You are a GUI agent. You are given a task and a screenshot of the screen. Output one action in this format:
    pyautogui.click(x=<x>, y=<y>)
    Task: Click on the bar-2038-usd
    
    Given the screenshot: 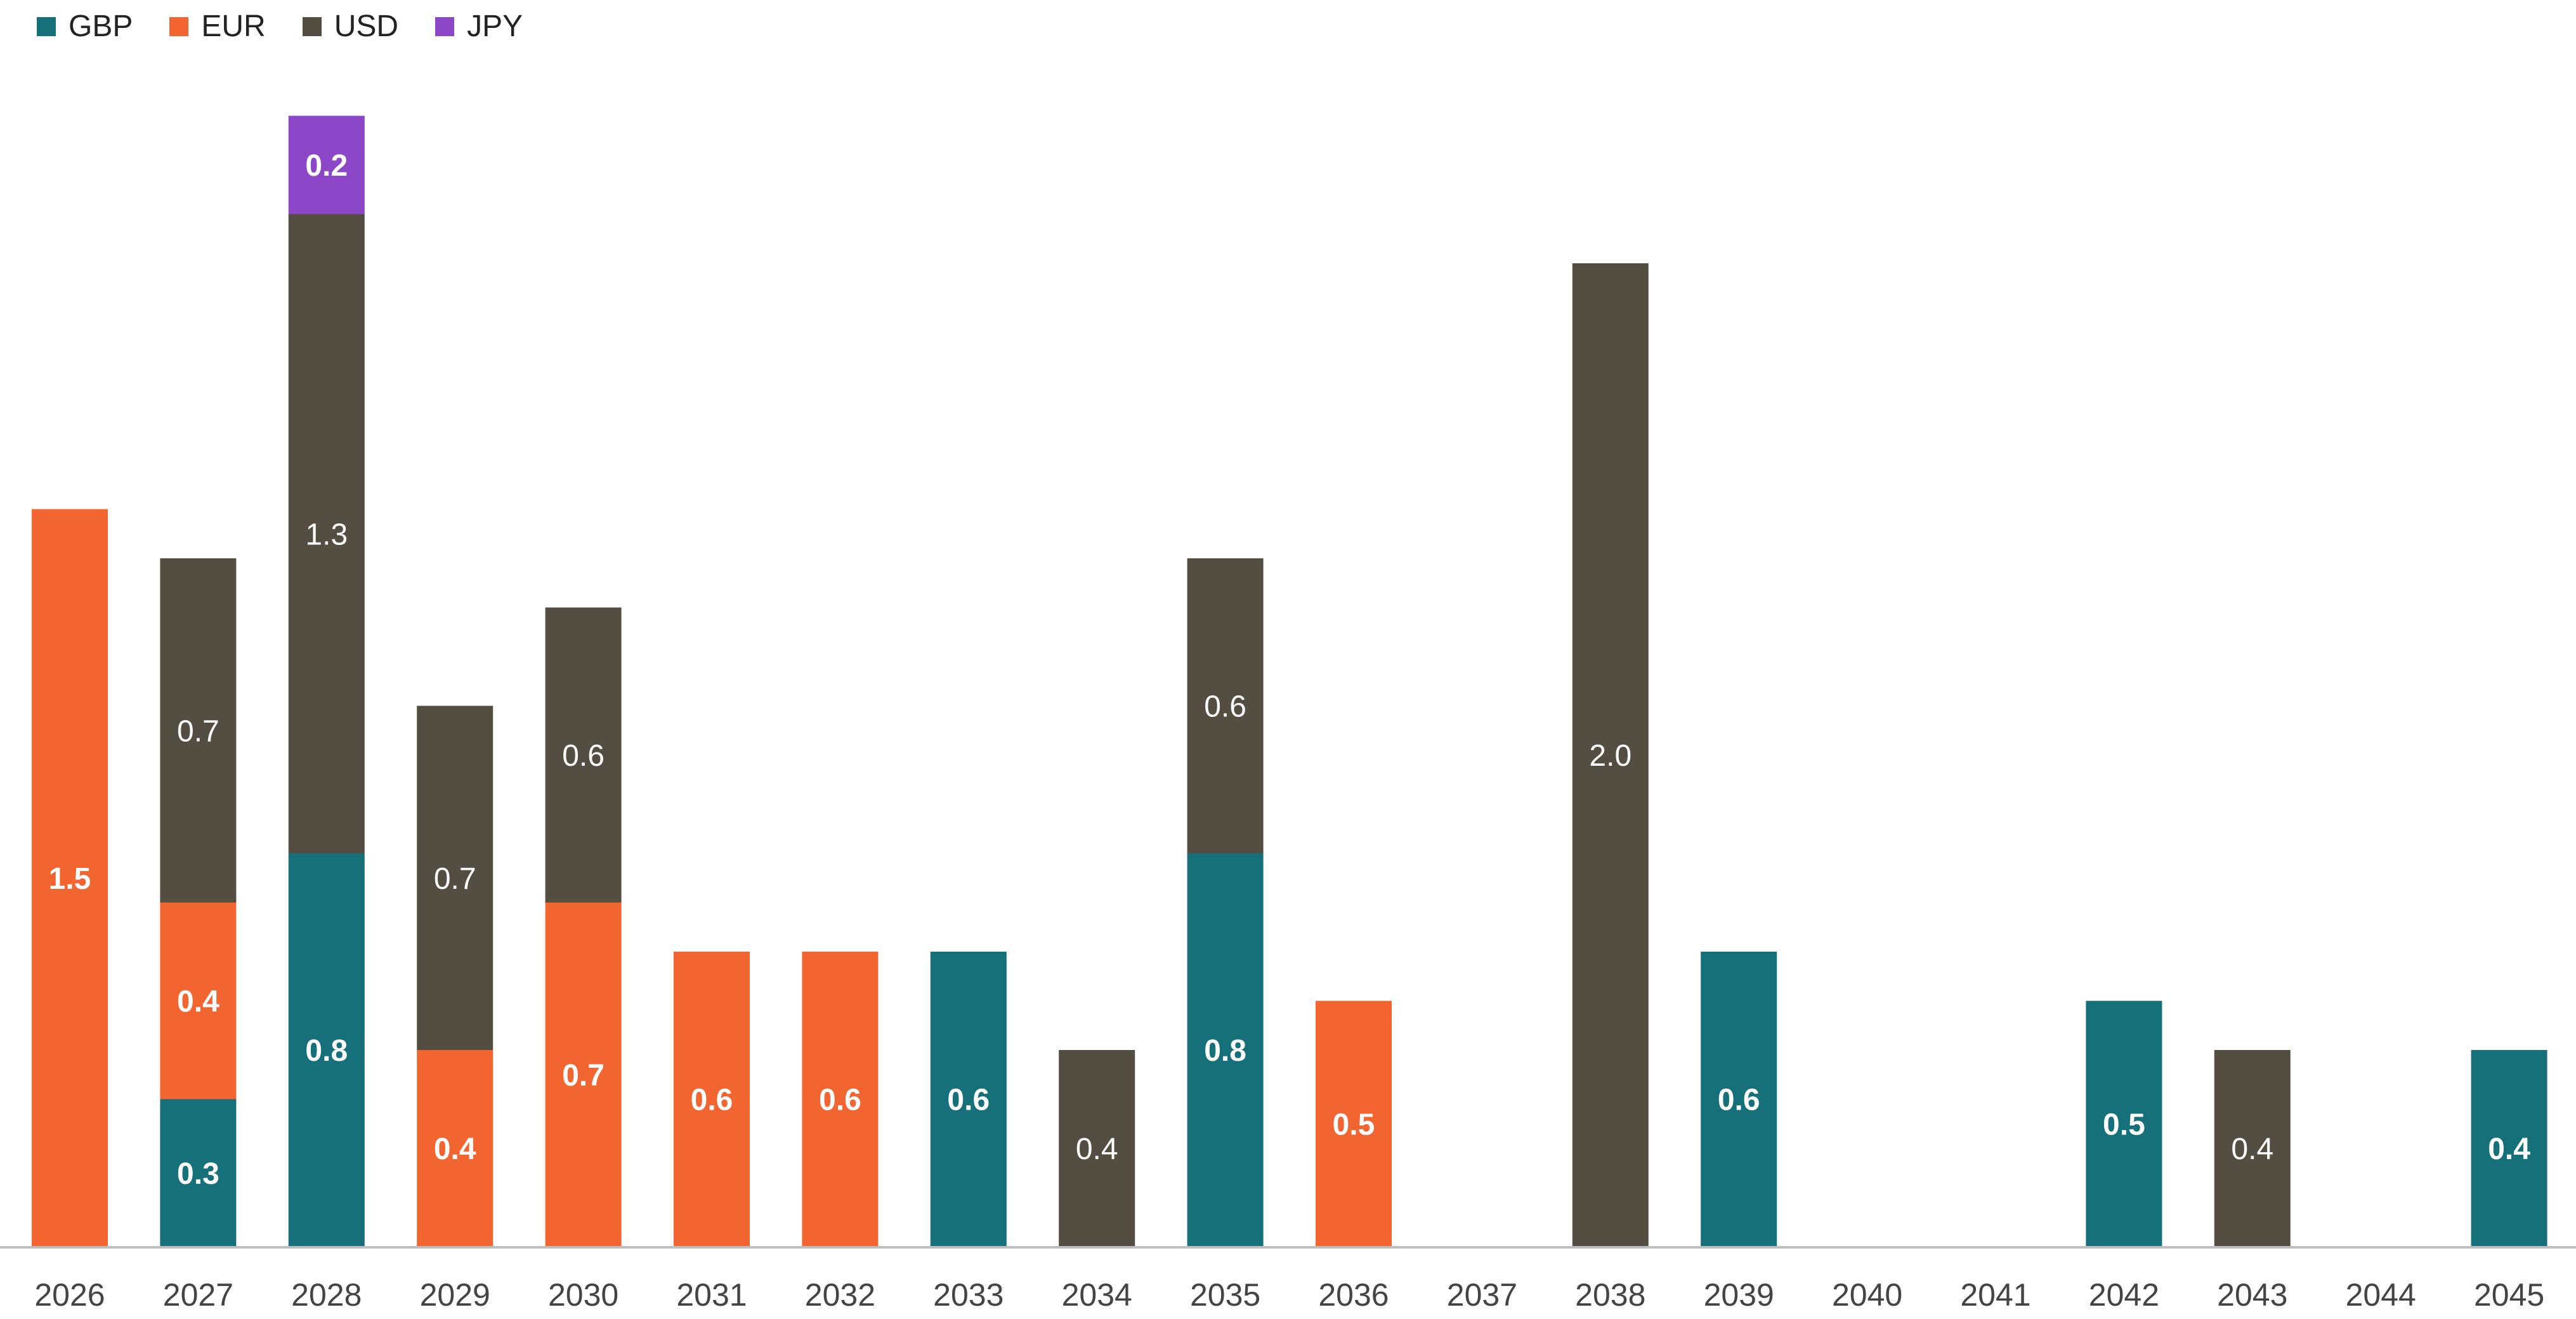 What is the action you would take?
    pyautogui.click(x=1611, y=755)
    